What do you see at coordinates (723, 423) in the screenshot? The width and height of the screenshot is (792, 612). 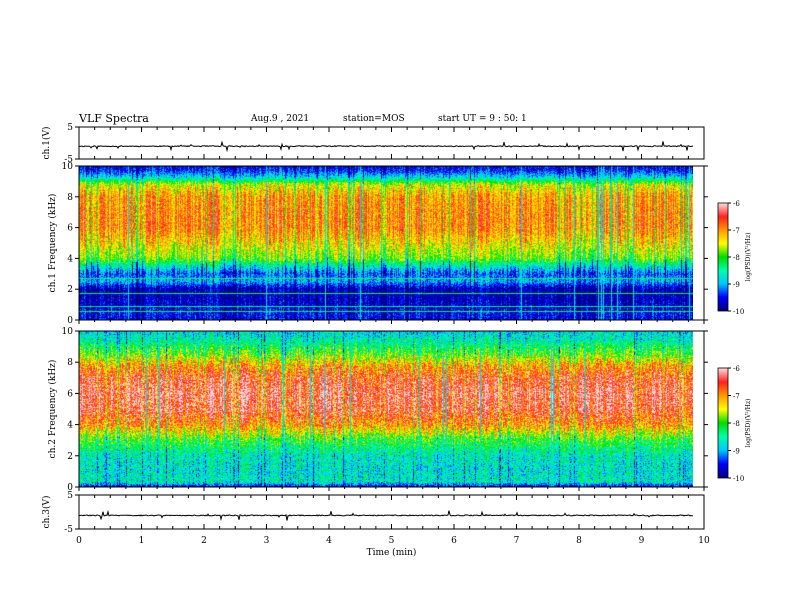 I see `ch2-spectrogram-colorbar` at bounding box center [723, 423].